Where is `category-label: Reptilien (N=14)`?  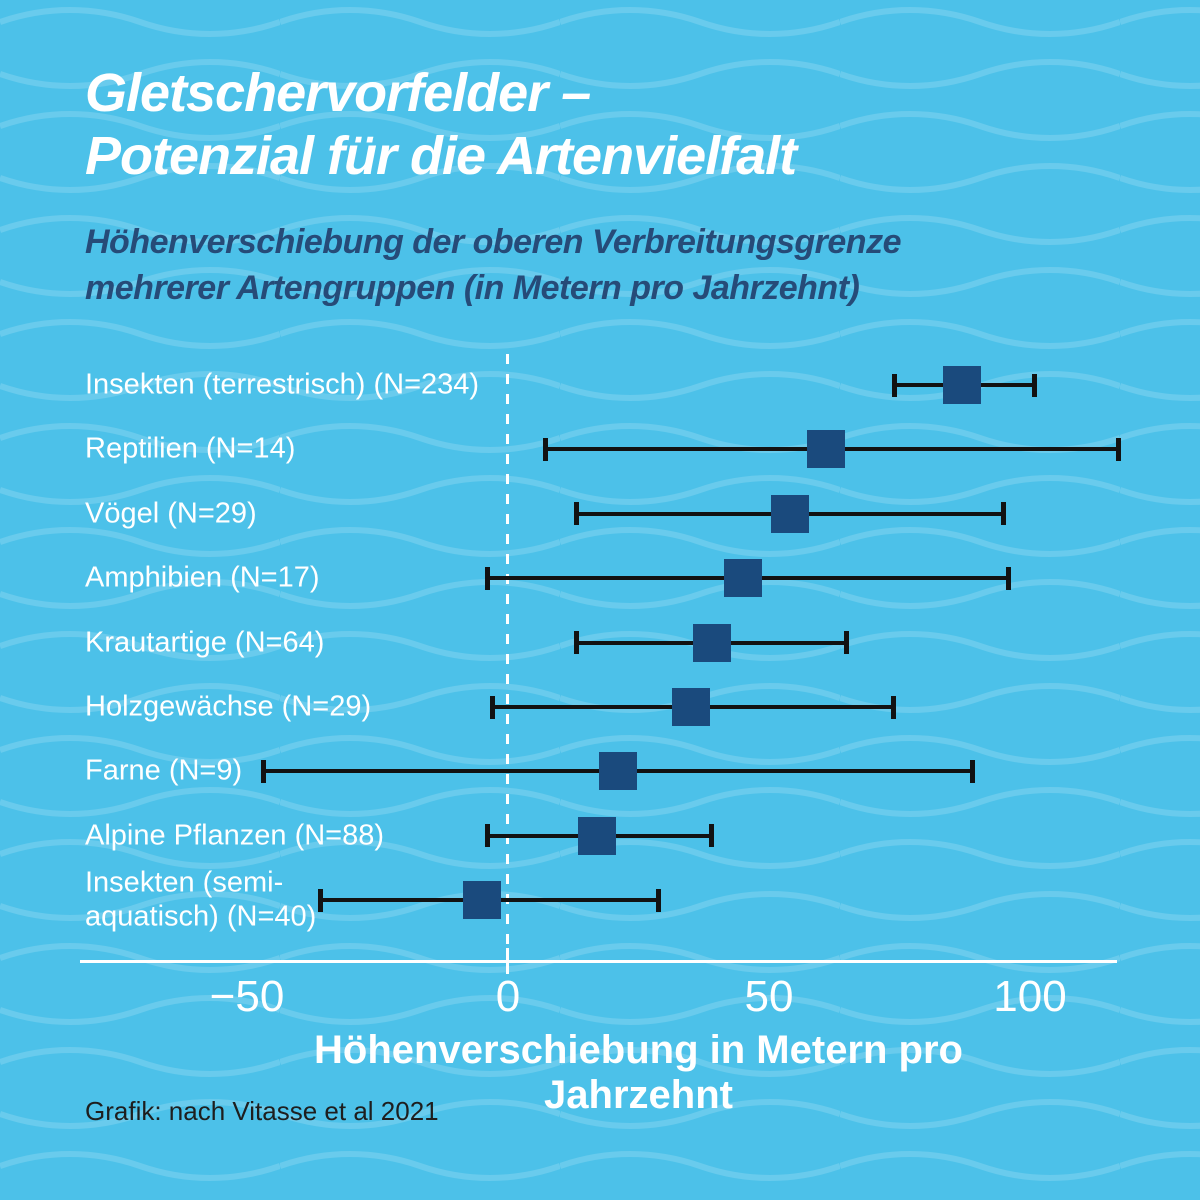
category-label: Reptilien (N=14) is located at coordinates (190, 448).